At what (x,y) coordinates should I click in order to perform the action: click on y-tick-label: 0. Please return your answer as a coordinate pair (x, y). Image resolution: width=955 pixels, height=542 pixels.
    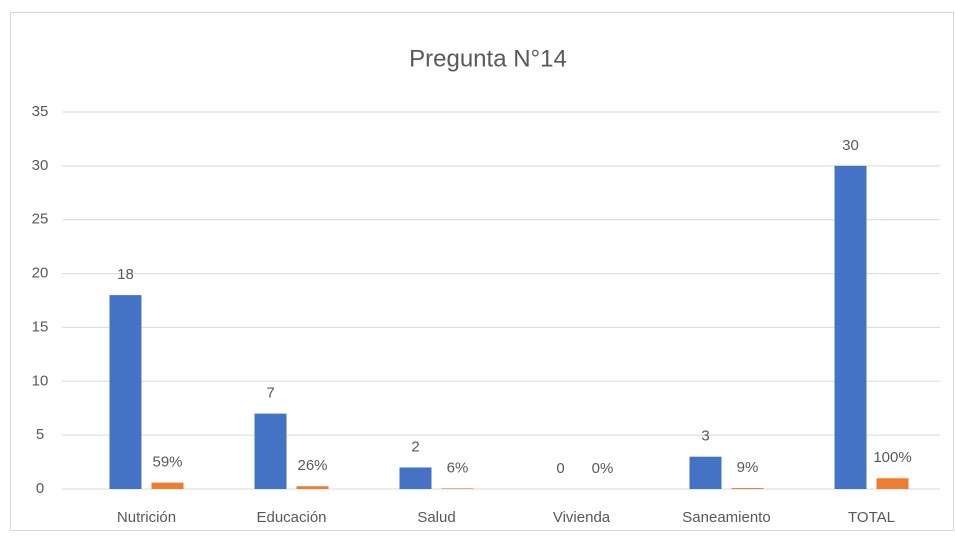
    Looking at the image, I should click on (40, 488).